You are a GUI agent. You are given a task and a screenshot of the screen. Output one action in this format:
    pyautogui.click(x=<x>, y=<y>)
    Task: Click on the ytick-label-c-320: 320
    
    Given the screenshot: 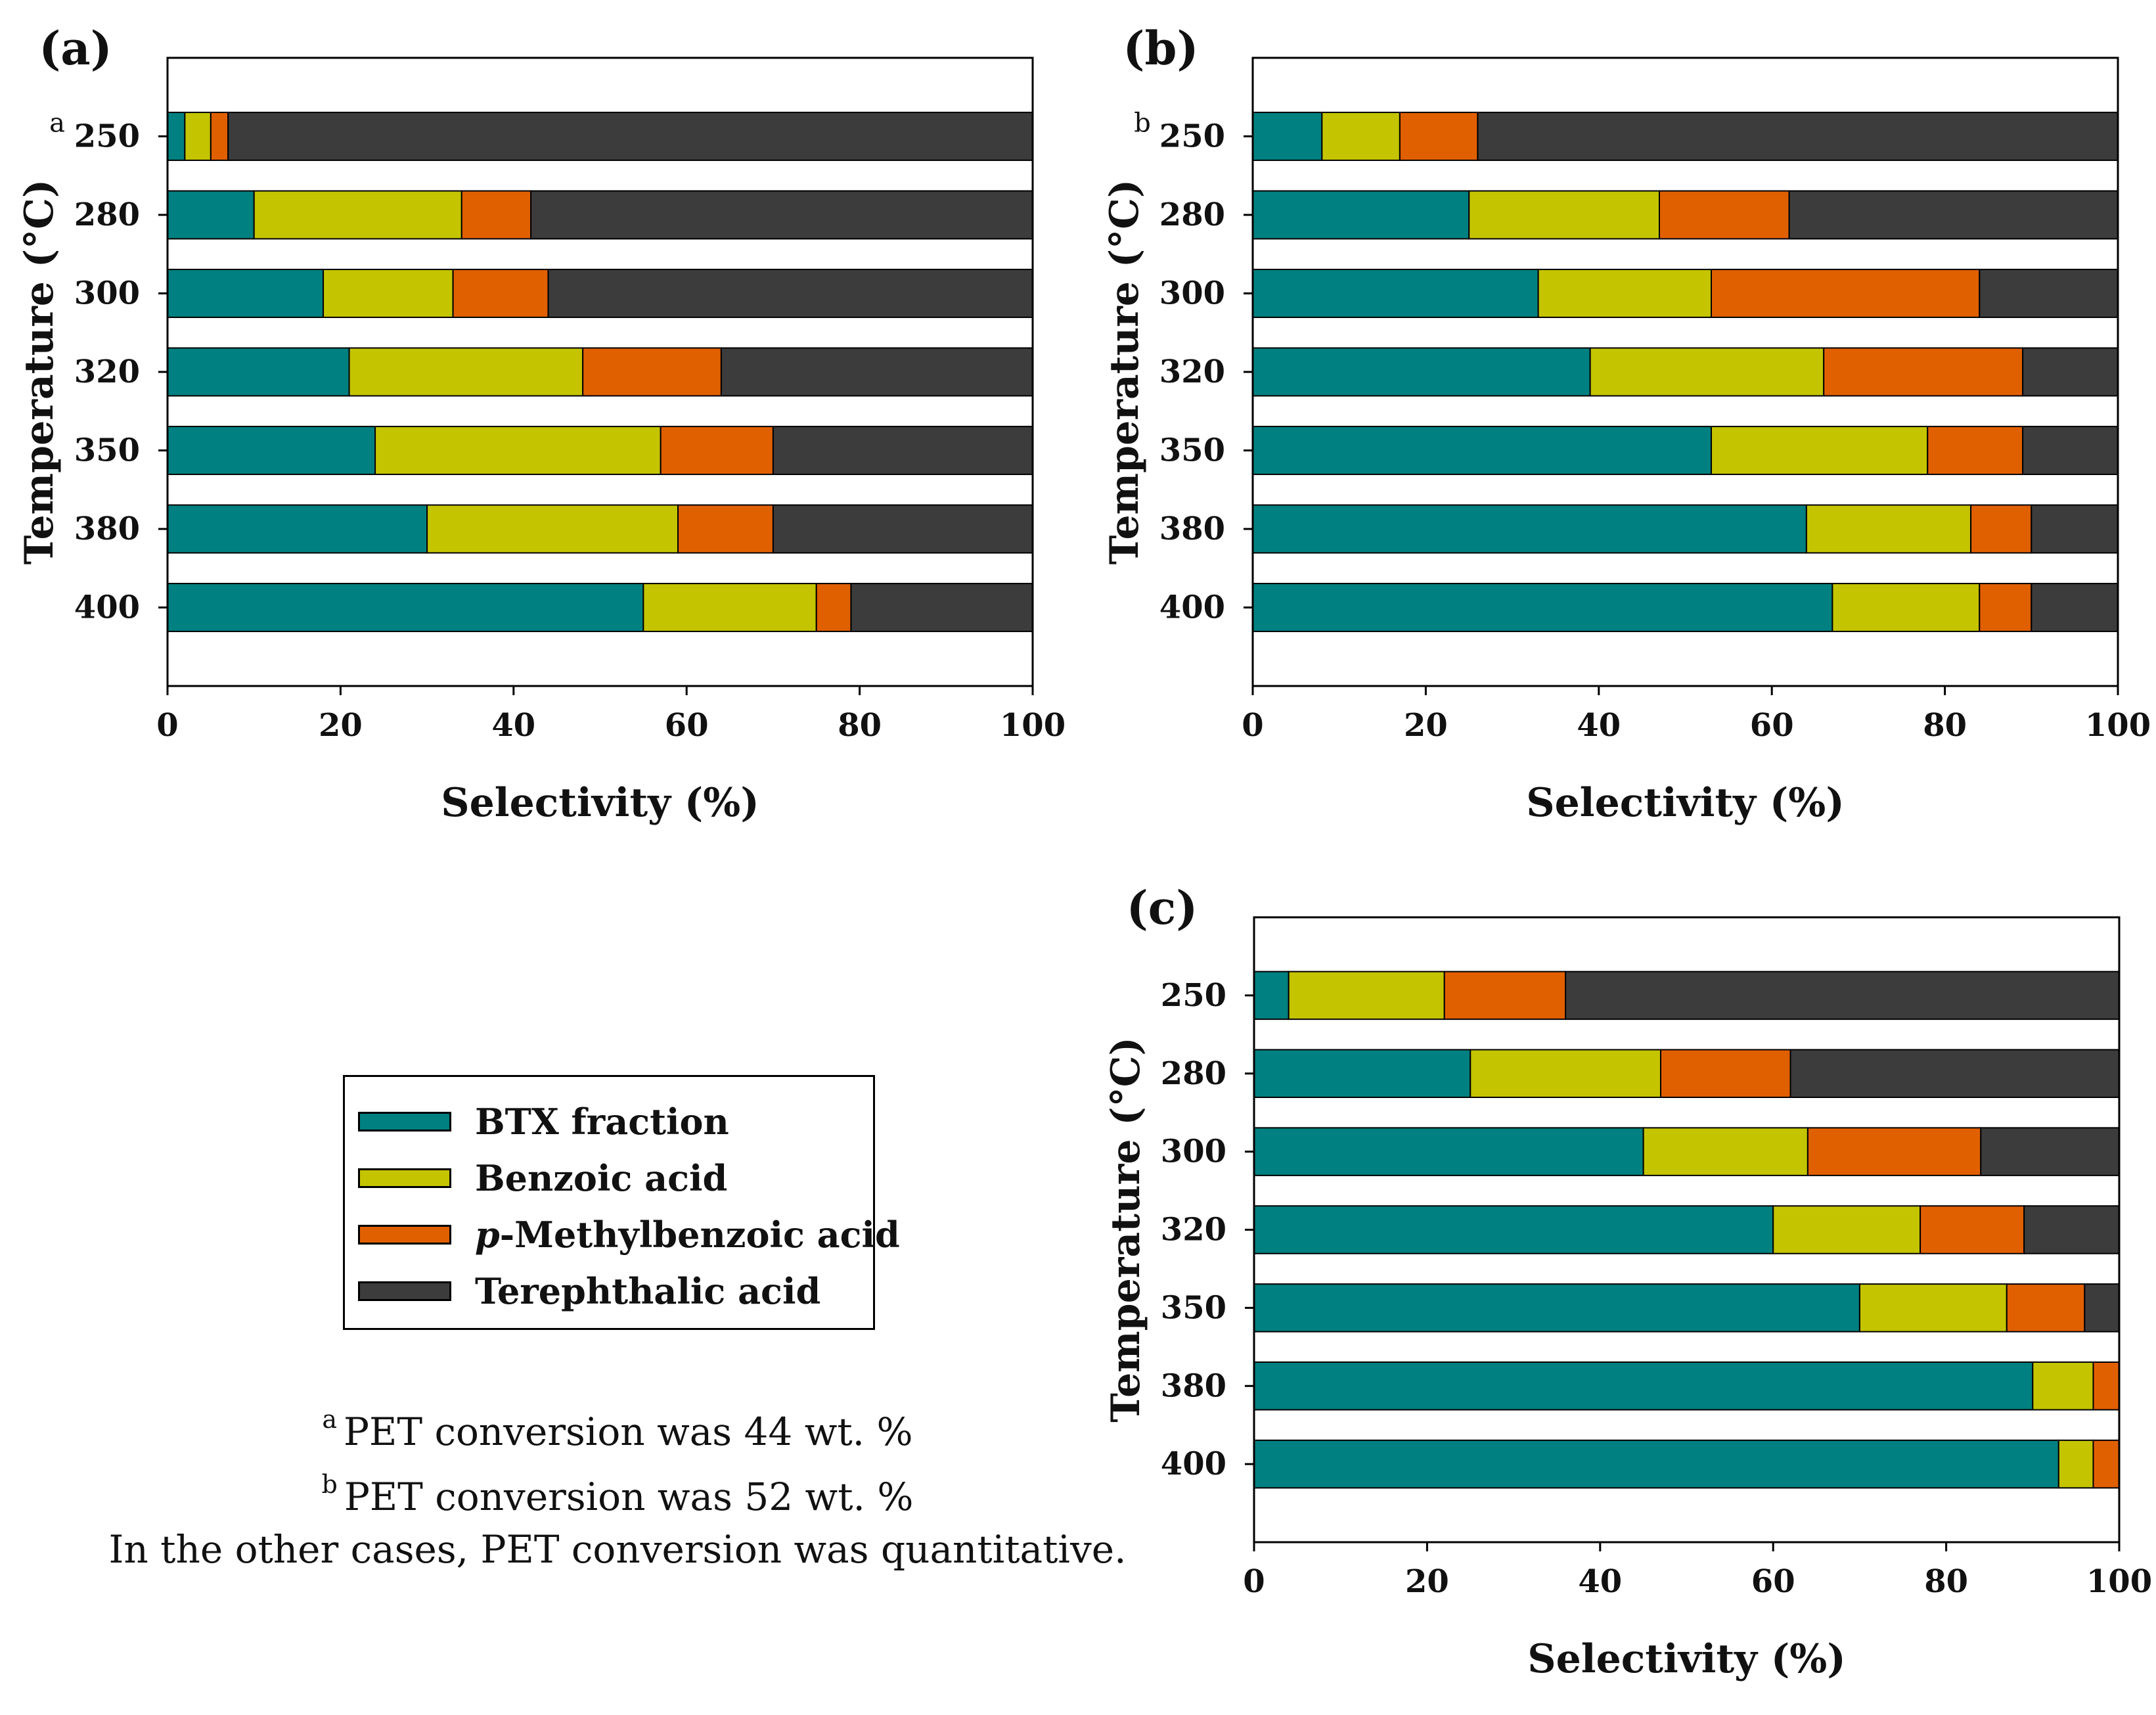 What is the action you would take?
    pyautogui.click(x=1193, y=1230)
    